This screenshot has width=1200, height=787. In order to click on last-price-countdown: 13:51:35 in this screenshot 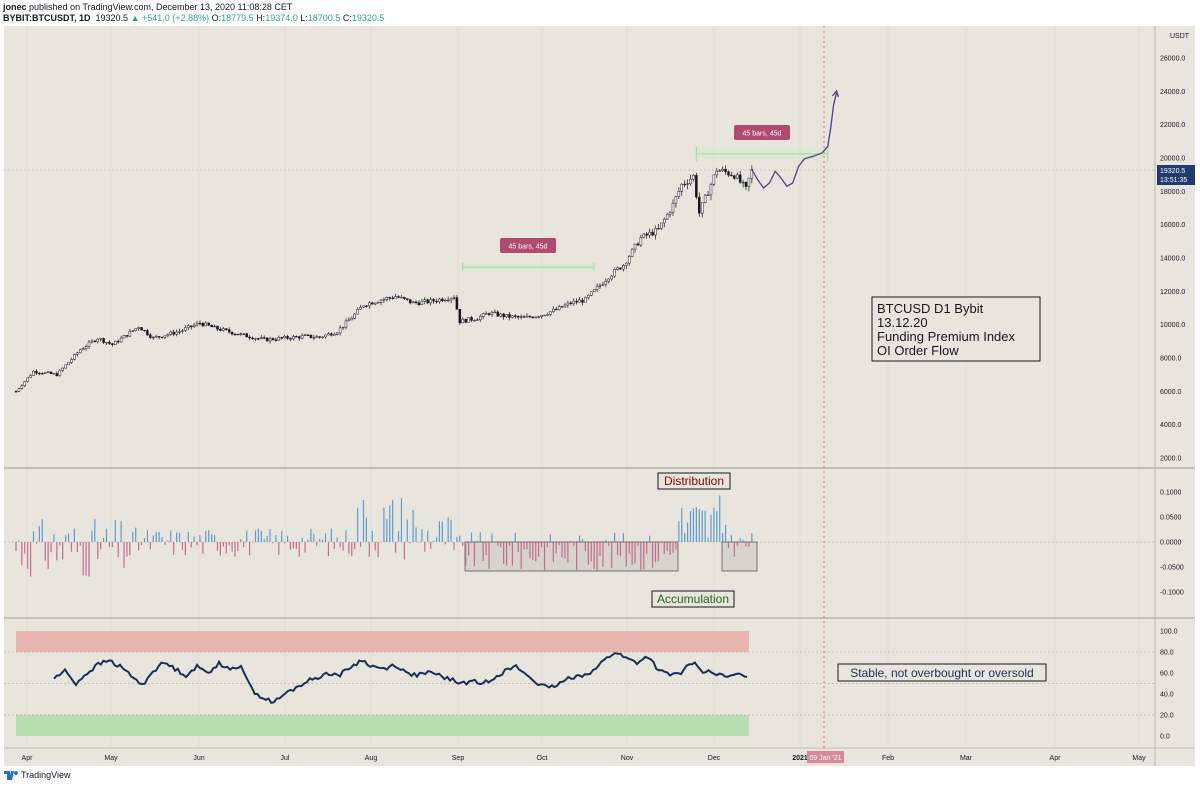, I will do `click(1173, 180)`.